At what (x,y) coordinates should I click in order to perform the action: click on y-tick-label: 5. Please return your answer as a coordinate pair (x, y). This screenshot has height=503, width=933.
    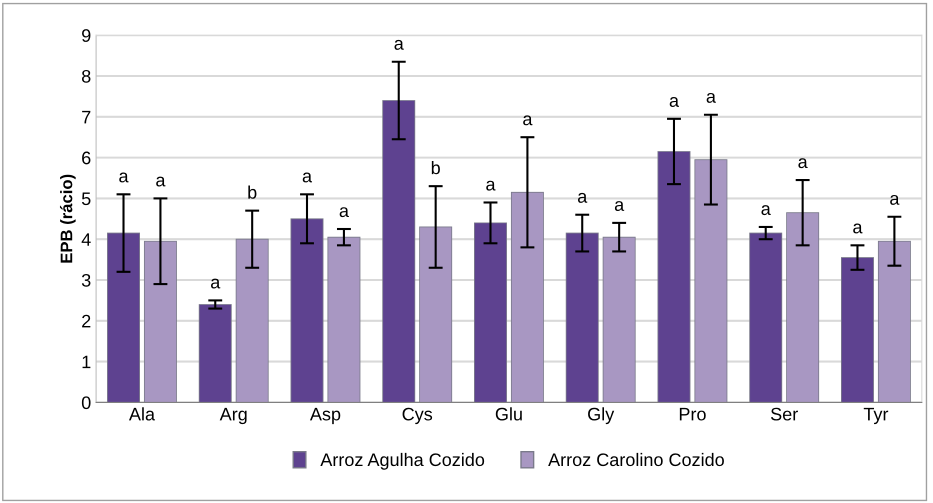
    Looking at the image, I should click on (86, 199).